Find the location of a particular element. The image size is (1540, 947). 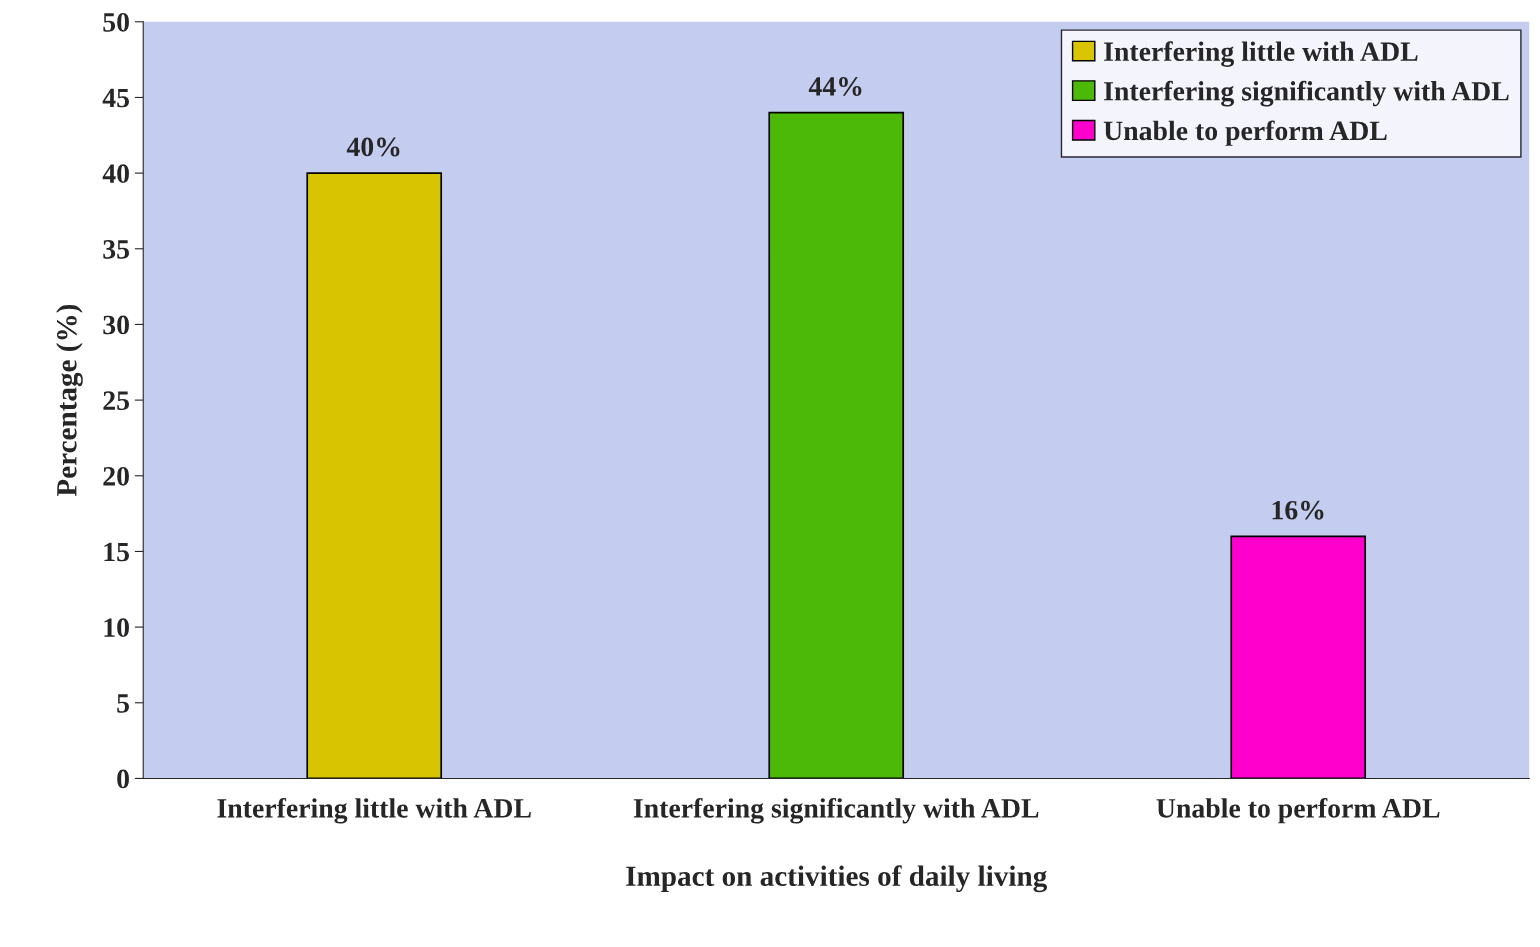

x-axis-title: Impact on activities of daily living is located at coordinates (836, 879).